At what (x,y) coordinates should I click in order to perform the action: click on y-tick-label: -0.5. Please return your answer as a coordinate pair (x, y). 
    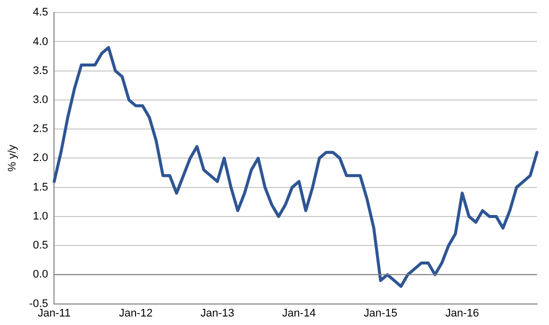
    Looking at the image, I should click on (38, 304).